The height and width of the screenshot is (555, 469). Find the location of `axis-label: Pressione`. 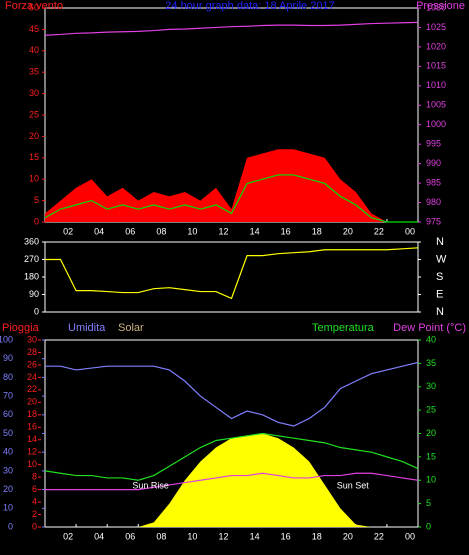

axis-label: Pressione is located at coordinates (440, 6).